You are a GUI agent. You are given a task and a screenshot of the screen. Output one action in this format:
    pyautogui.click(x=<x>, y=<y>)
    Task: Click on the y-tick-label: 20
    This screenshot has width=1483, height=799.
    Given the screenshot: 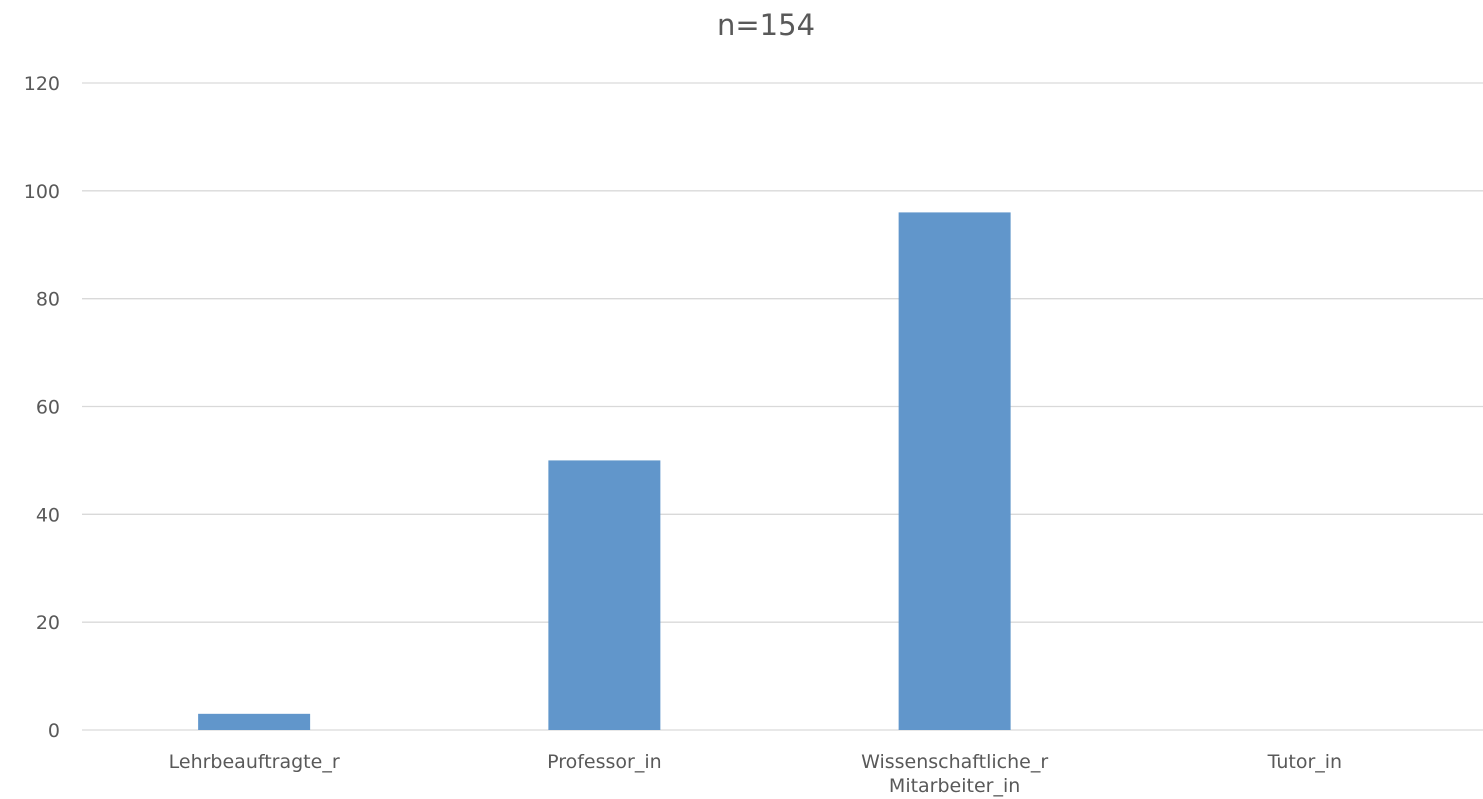 What is the action you would take?
    pyautogui.click(x=48, y=623)
    